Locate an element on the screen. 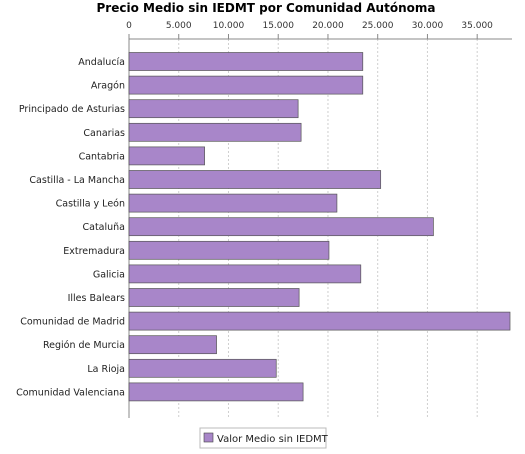  x-tick-label: 10.000 is located at coordinates (229, 26).